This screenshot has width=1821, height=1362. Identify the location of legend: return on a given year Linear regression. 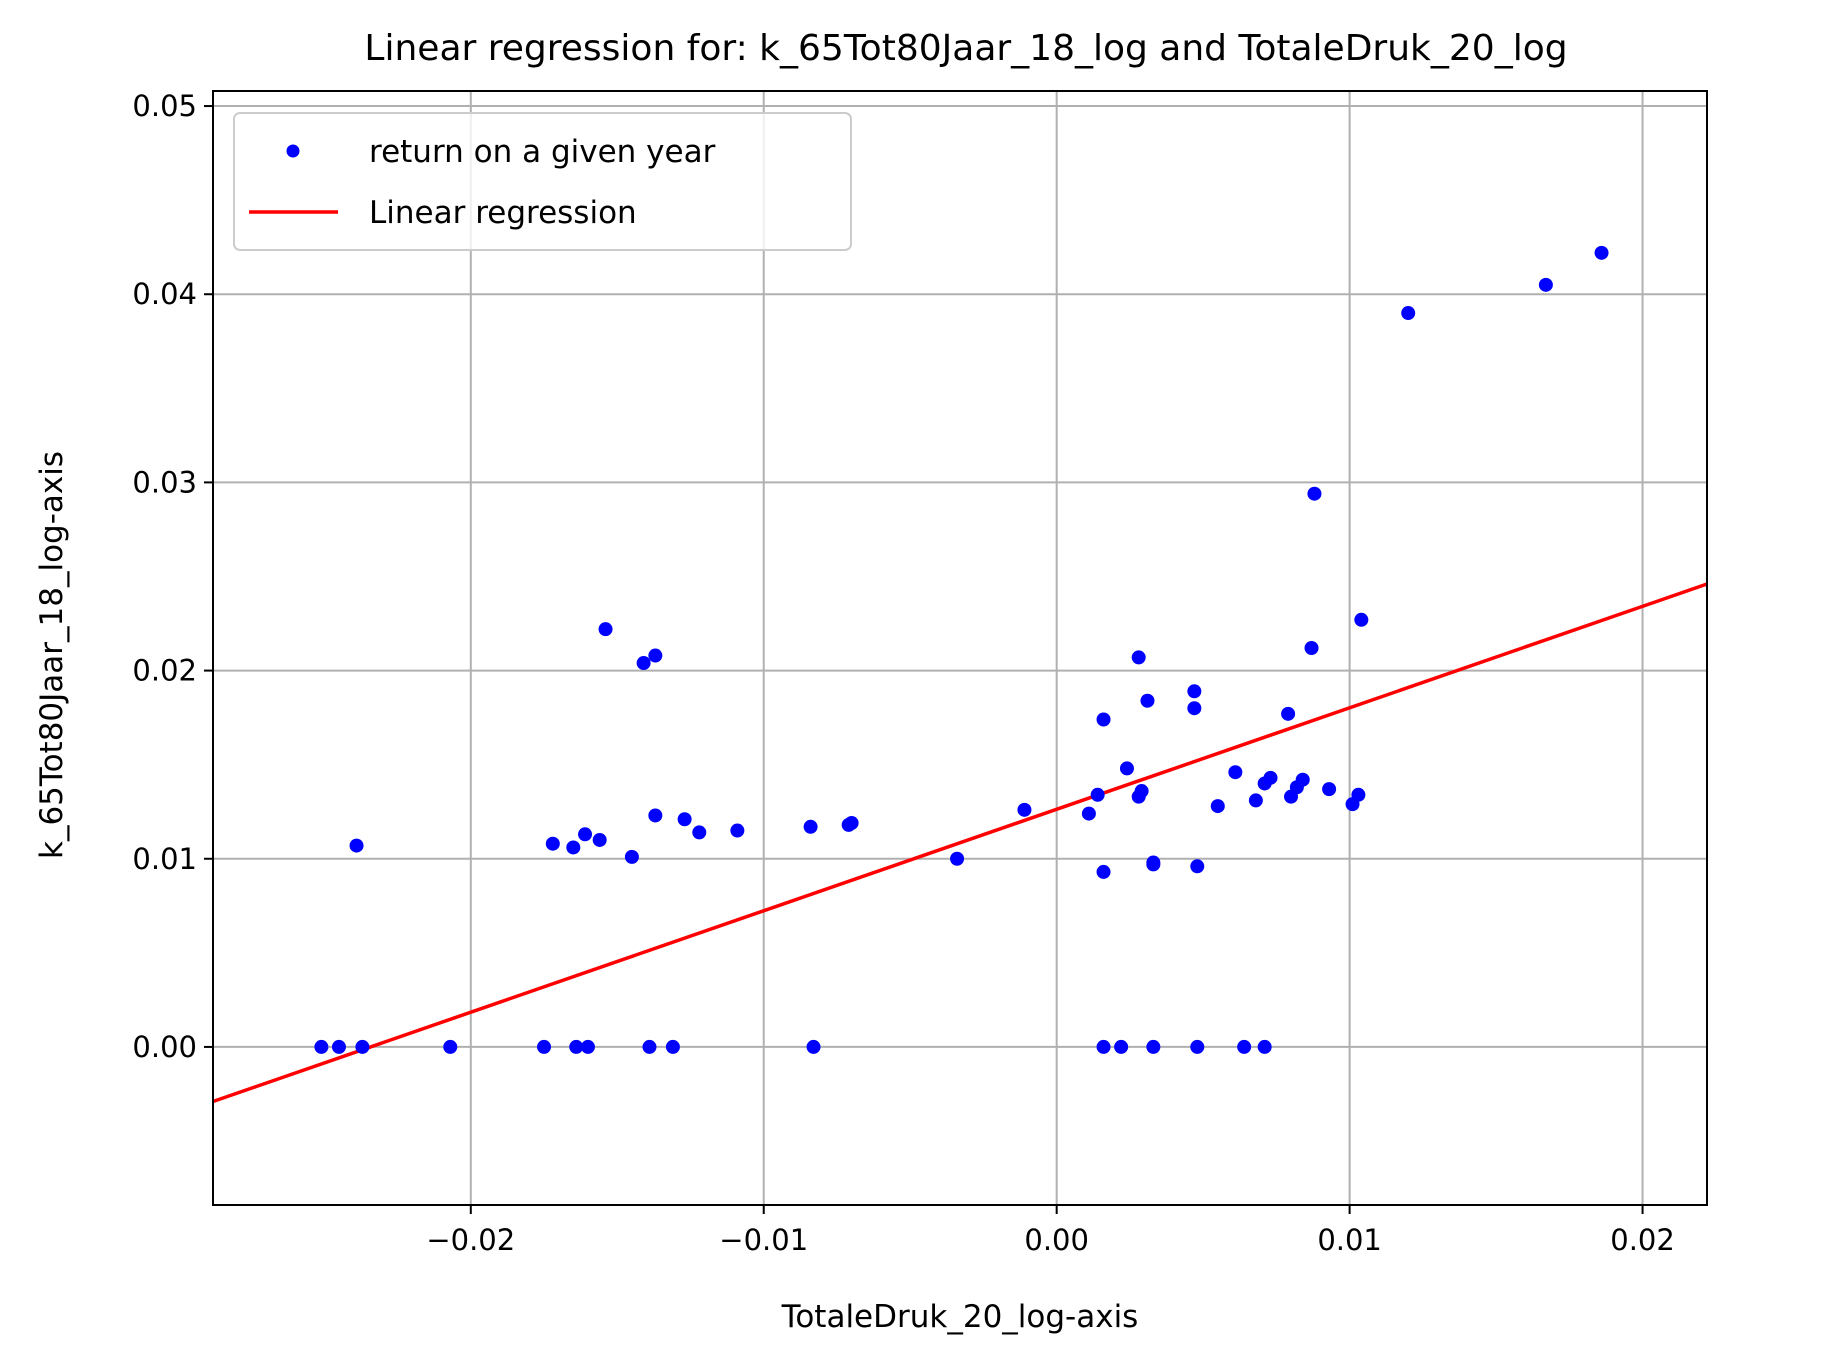
(542, 181).